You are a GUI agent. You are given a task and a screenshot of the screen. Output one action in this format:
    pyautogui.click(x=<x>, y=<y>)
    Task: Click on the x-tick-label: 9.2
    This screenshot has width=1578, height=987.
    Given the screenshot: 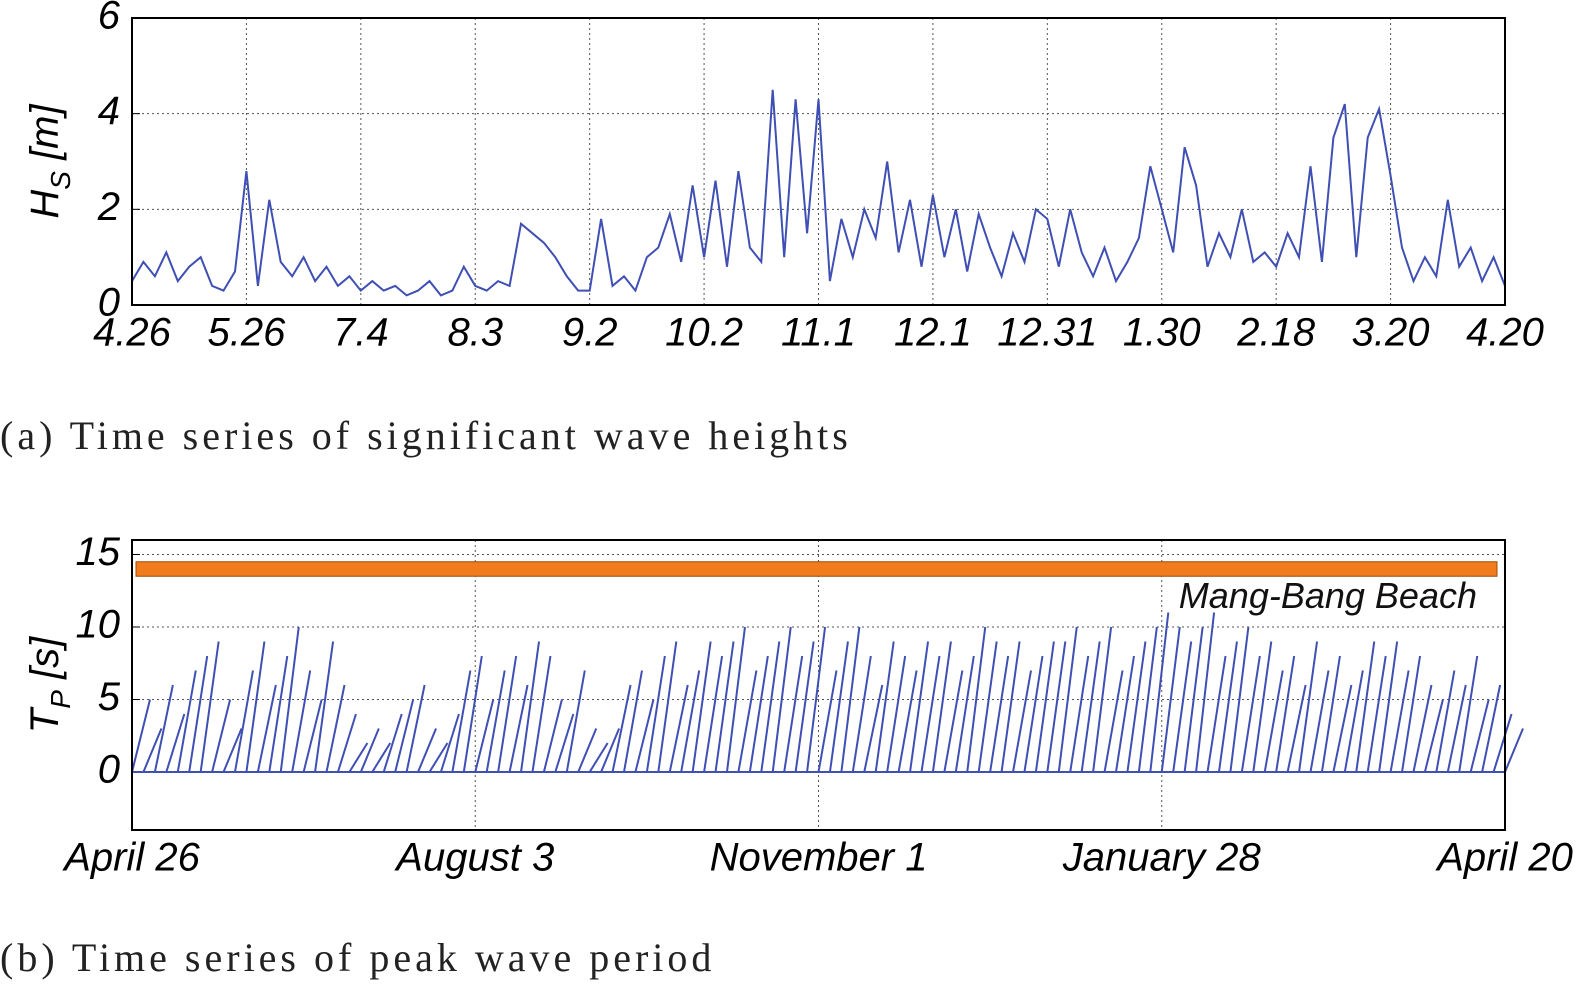 What is the action you would take?
    pyautogui.click(x=590, y=333)
    